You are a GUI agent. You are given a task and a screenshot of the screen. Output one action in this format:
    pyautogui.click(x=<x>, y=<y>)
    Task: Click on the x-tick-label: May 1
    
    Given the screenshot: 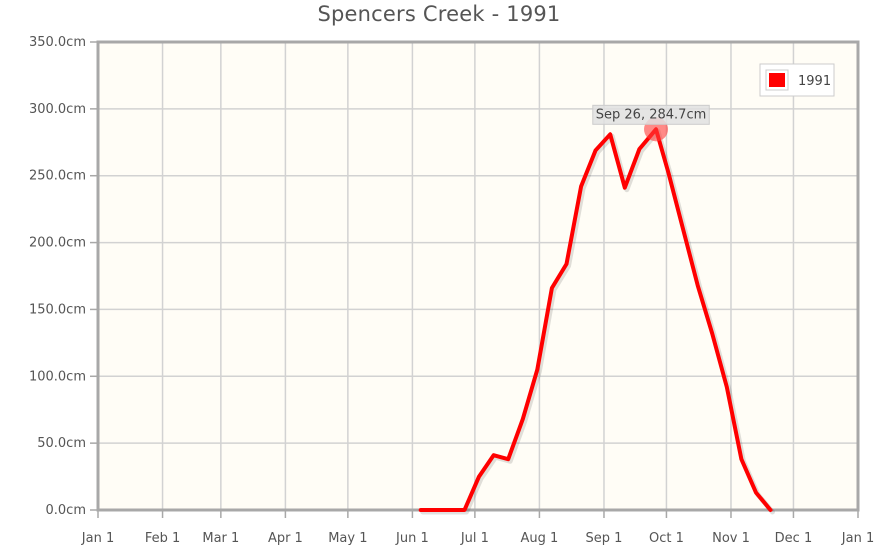 What is the action you would take?
    pyautogui.click(x=347, y=538)
    